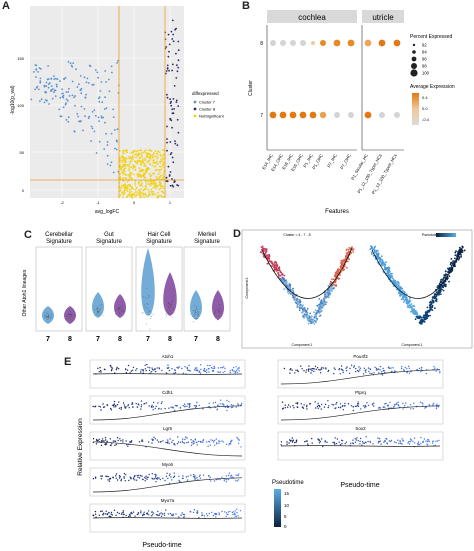 This screenshot has width=474, height=551. I want to click on panel-letter-c: C, so click(28, 235).